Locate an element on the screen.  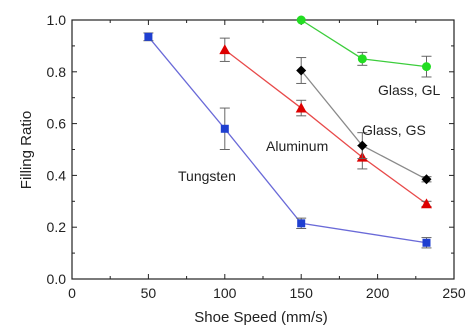
x-tick-label: 100 is located at coordinates (225, 293).